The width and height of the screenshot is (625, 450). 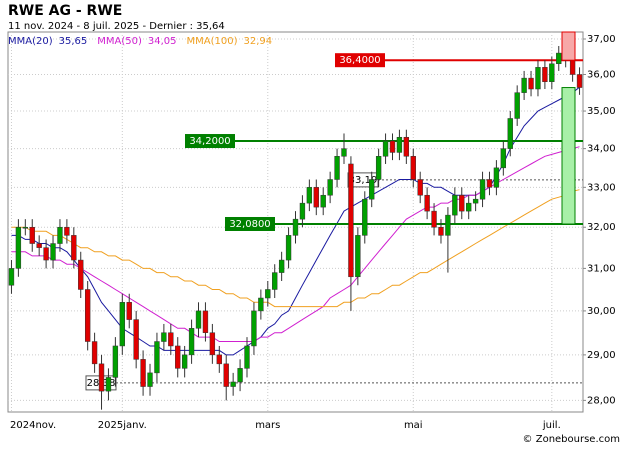 I want to click on y-tick-label: 31,00, so click(x=601, y=268).